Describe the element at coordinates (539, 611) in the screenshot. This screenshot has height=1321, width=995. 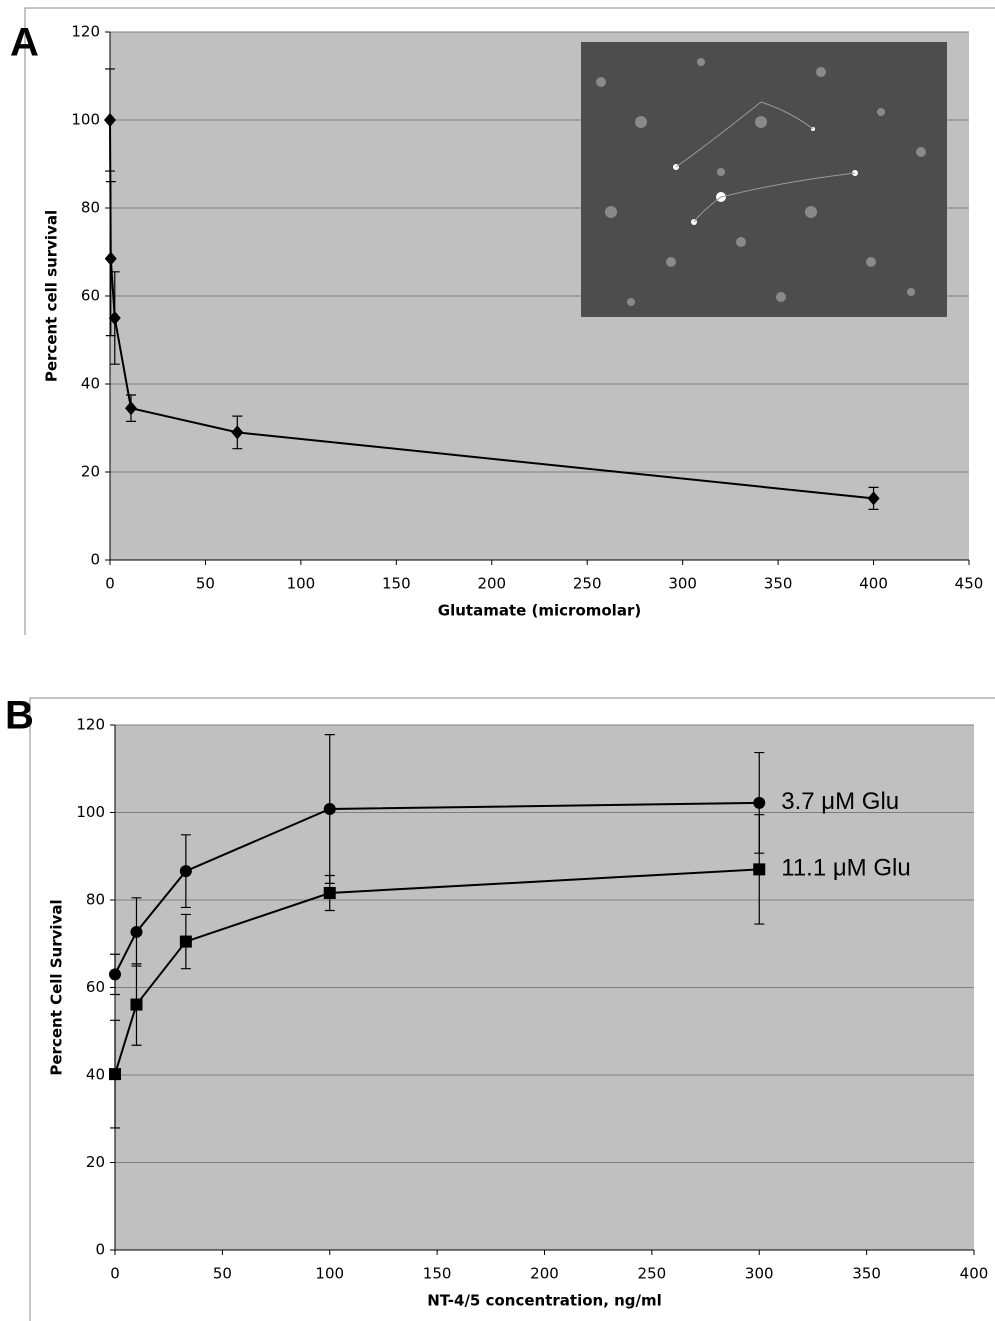
I see `x-axis-title: Glutamate (micromolar)` at that location.